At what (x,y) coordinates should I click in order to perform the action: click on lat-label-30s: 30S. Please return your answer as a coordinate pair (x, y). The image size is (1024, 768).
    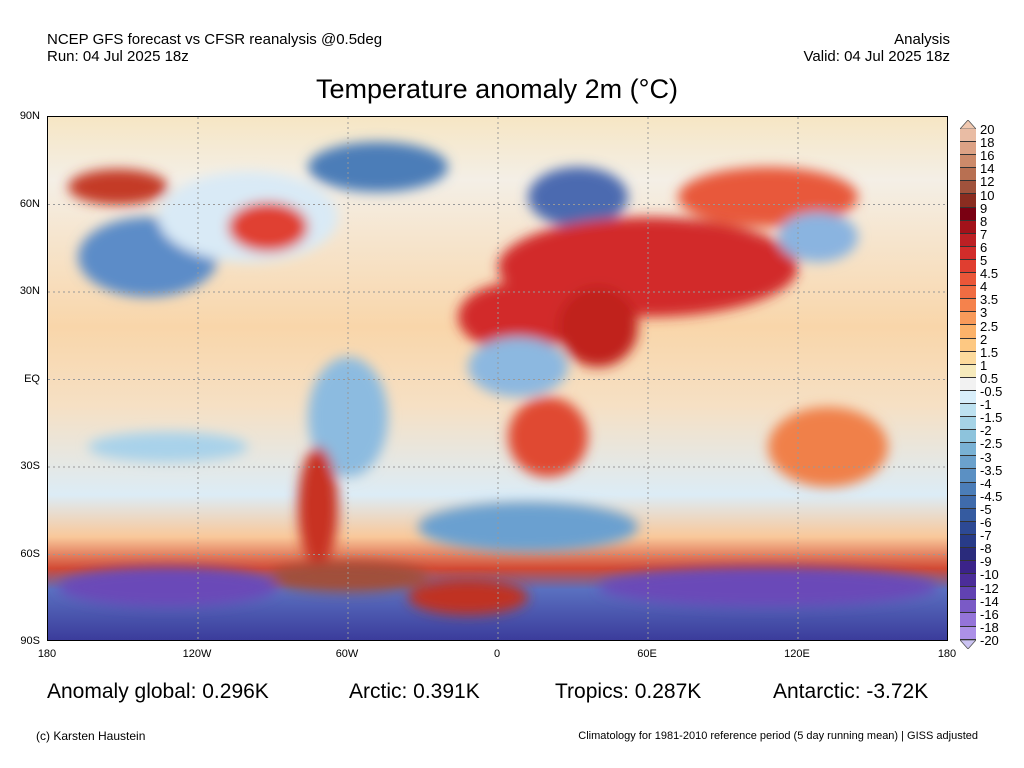
    Looking at the image, I should click on (30, 466).